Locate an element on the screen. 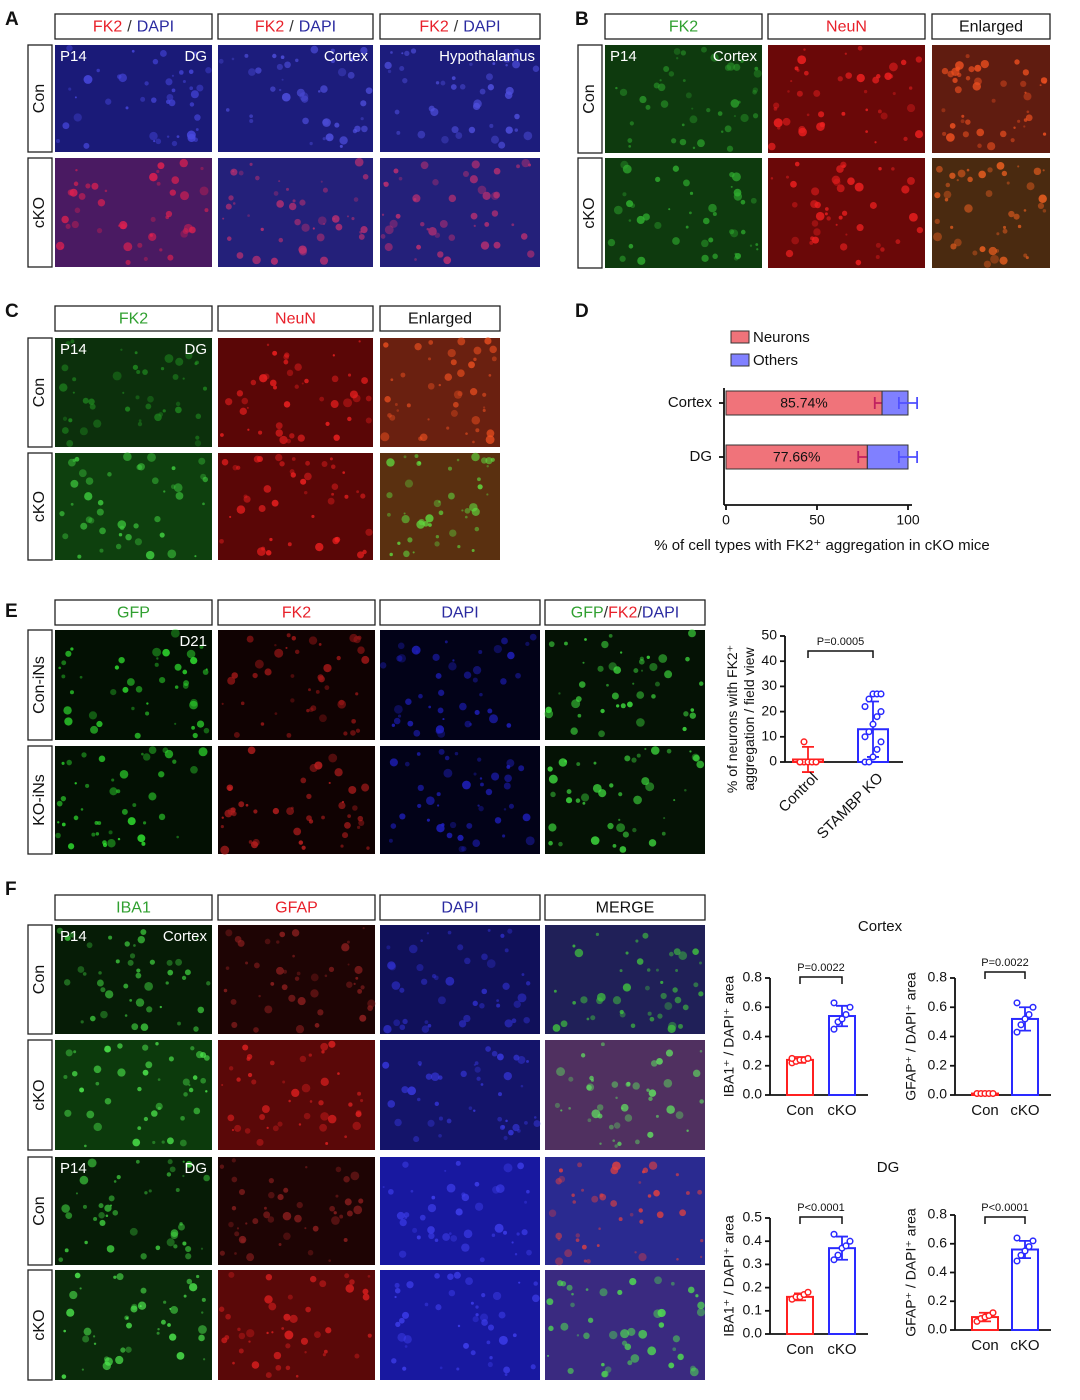 This screenshot has width=1080, height=1400. column-header: Enlarged is located at coordinates (991, 27).